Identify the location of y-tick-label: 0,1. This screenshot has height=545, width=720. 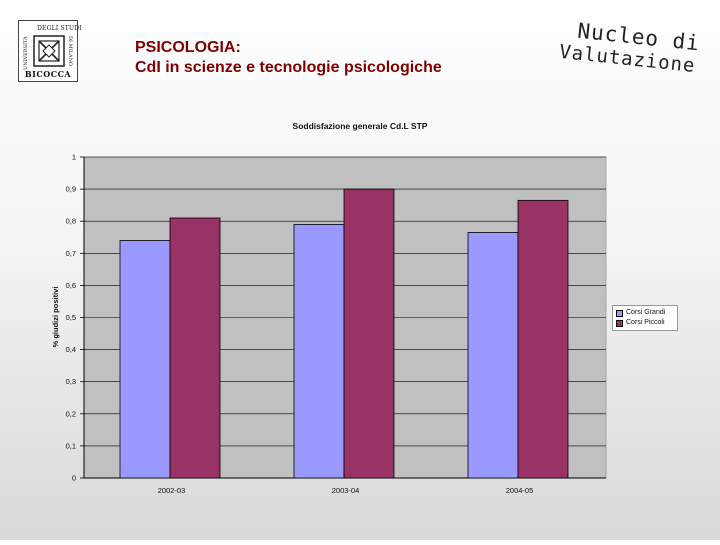
(71, 445).